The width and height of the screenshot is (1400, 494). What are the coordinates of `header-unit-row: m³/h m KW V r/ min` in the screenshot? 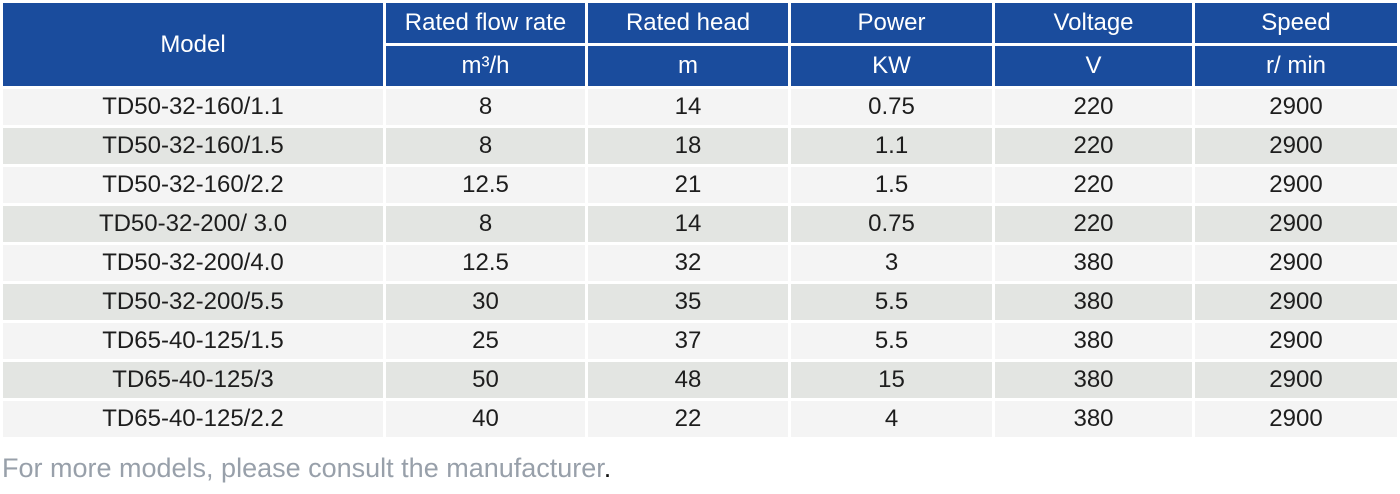 It's located at (700, 66).